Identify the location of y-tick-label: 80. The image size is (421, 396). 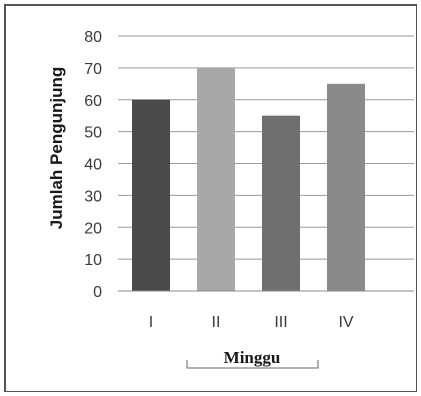
(93, 37).